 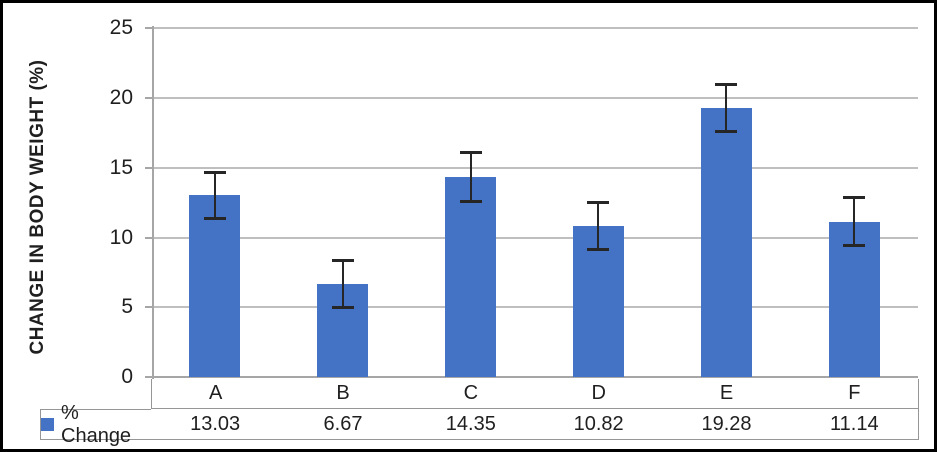 What do you see at coordinates (37, 207) in the screenshot?
I see `y-axis-title: CHANGE IN BODY WEIGHT (%)` at bounding box center [37, 207].